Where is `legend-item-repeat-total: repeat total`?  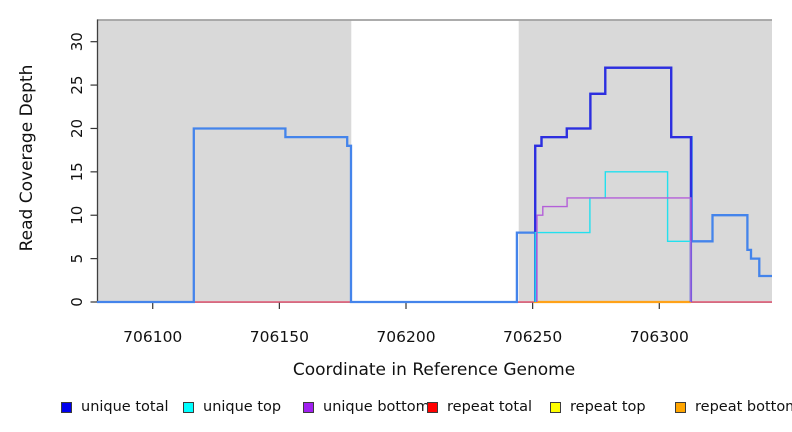 legend-item-repeat-total: repeat total is located at coordinates (479, 407).